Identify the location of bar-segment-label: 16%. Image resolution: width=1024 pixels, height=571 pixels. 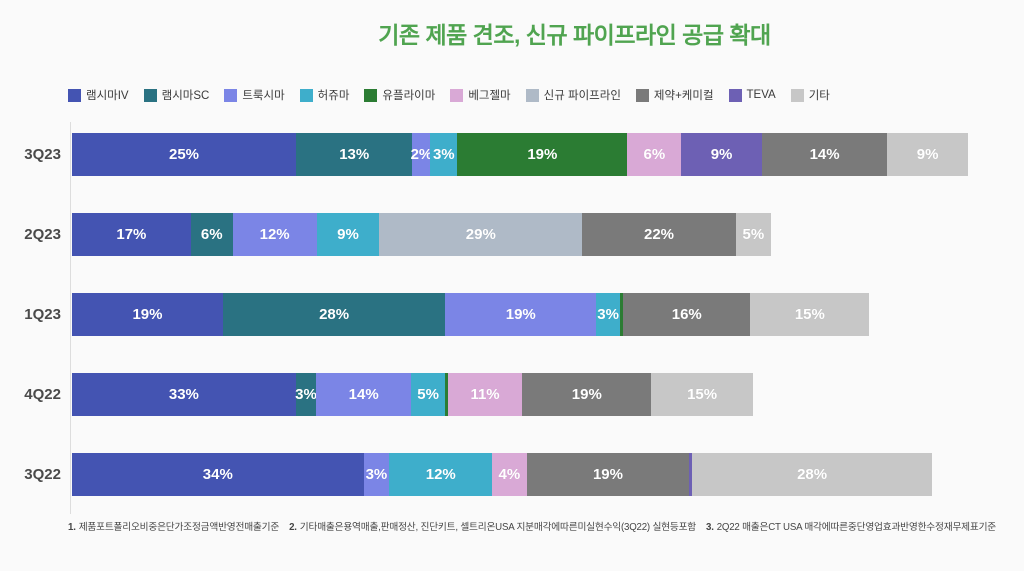
(686, 314).